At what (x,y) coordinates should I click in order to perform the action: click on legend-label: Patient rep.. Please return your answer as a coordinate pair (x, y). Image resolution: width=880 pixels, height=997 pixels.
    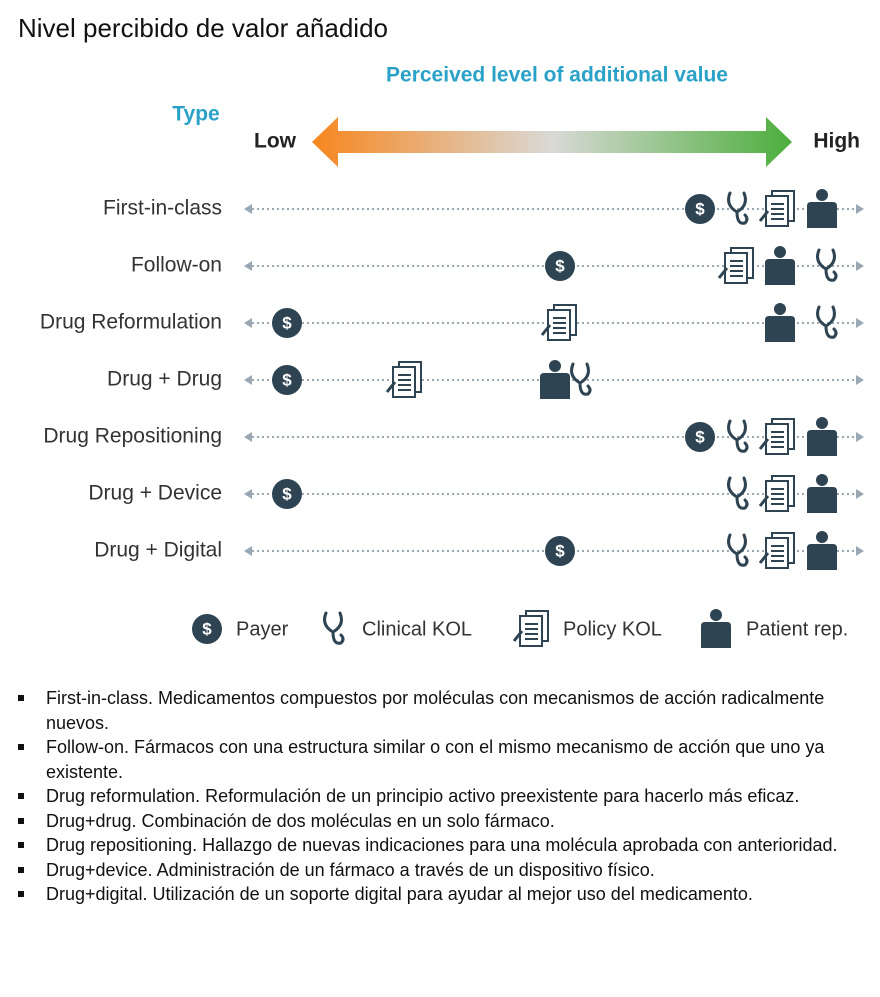
    Looking at the image, I should click on (797, 629).